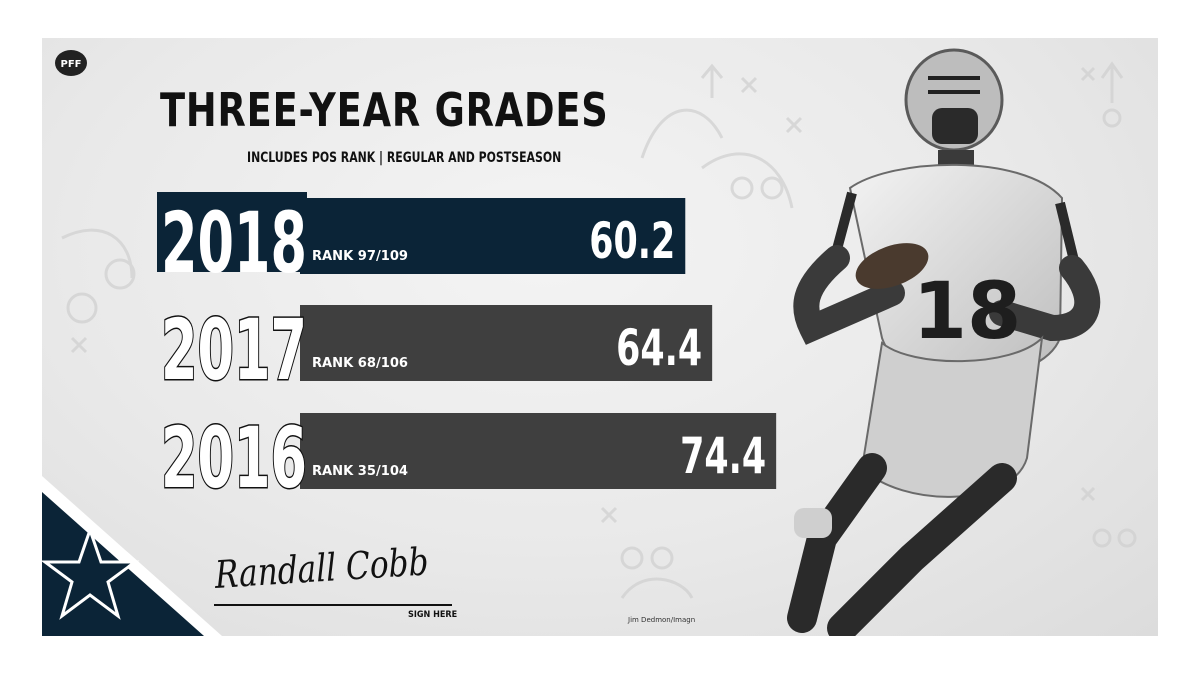  I want to click on cowboys-star-corner, so click(132, 556).